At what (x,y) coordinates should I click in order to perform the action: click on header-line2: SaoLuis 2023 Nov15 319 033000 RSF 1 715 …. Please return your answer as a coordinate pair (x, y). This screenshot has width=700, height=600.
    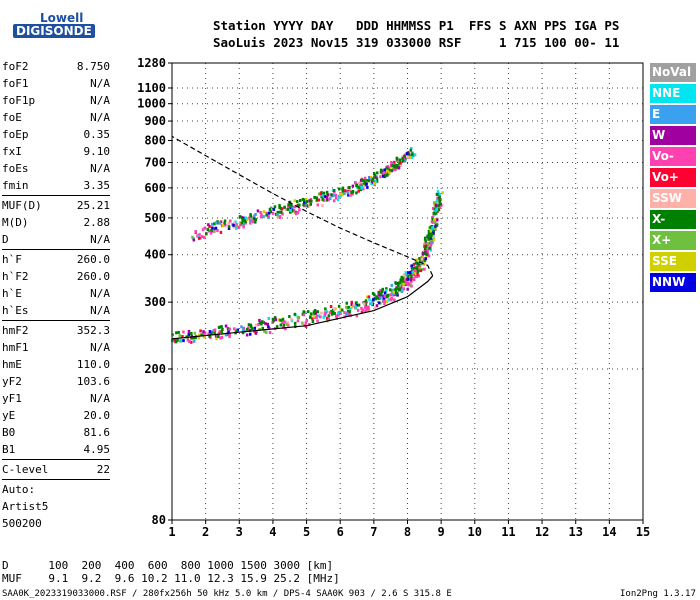
    Looking at the image, I should click on (416, 42).